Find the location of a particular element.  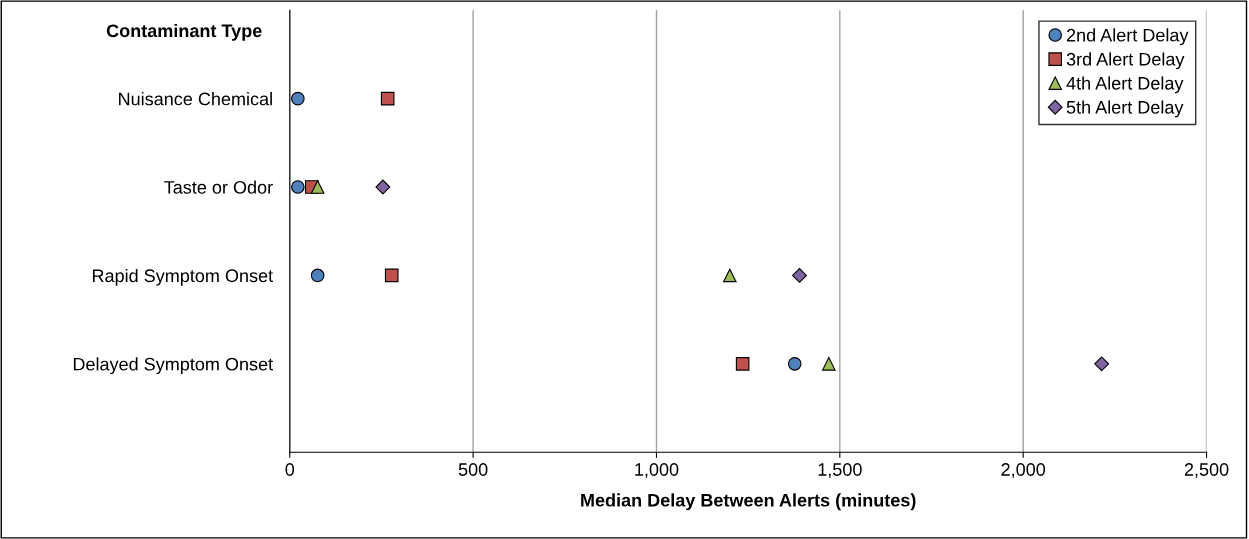

y-tick-label: Delayed Symptom Onset is located at coordinates (173, 366).